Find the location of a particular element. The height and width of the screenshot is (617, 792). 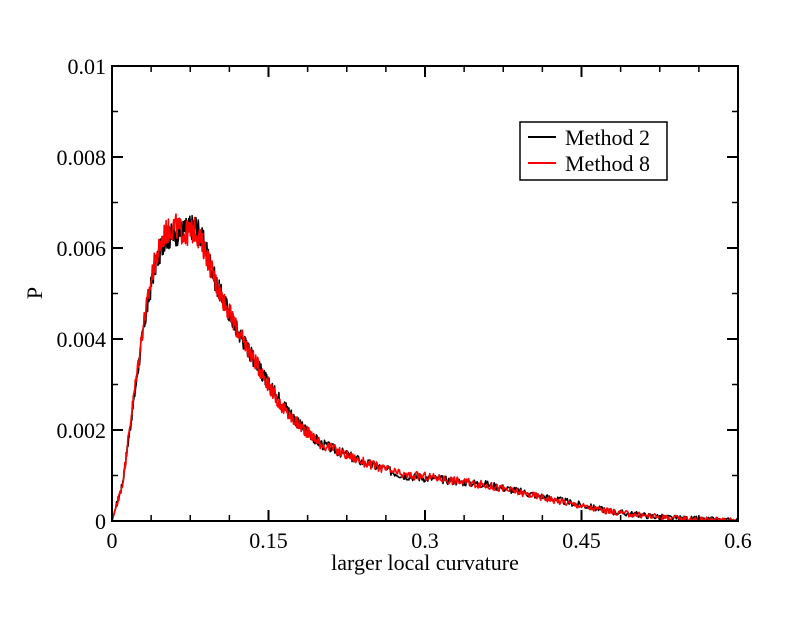

x-tick-label: 0 is located at coordinates (112, 540).